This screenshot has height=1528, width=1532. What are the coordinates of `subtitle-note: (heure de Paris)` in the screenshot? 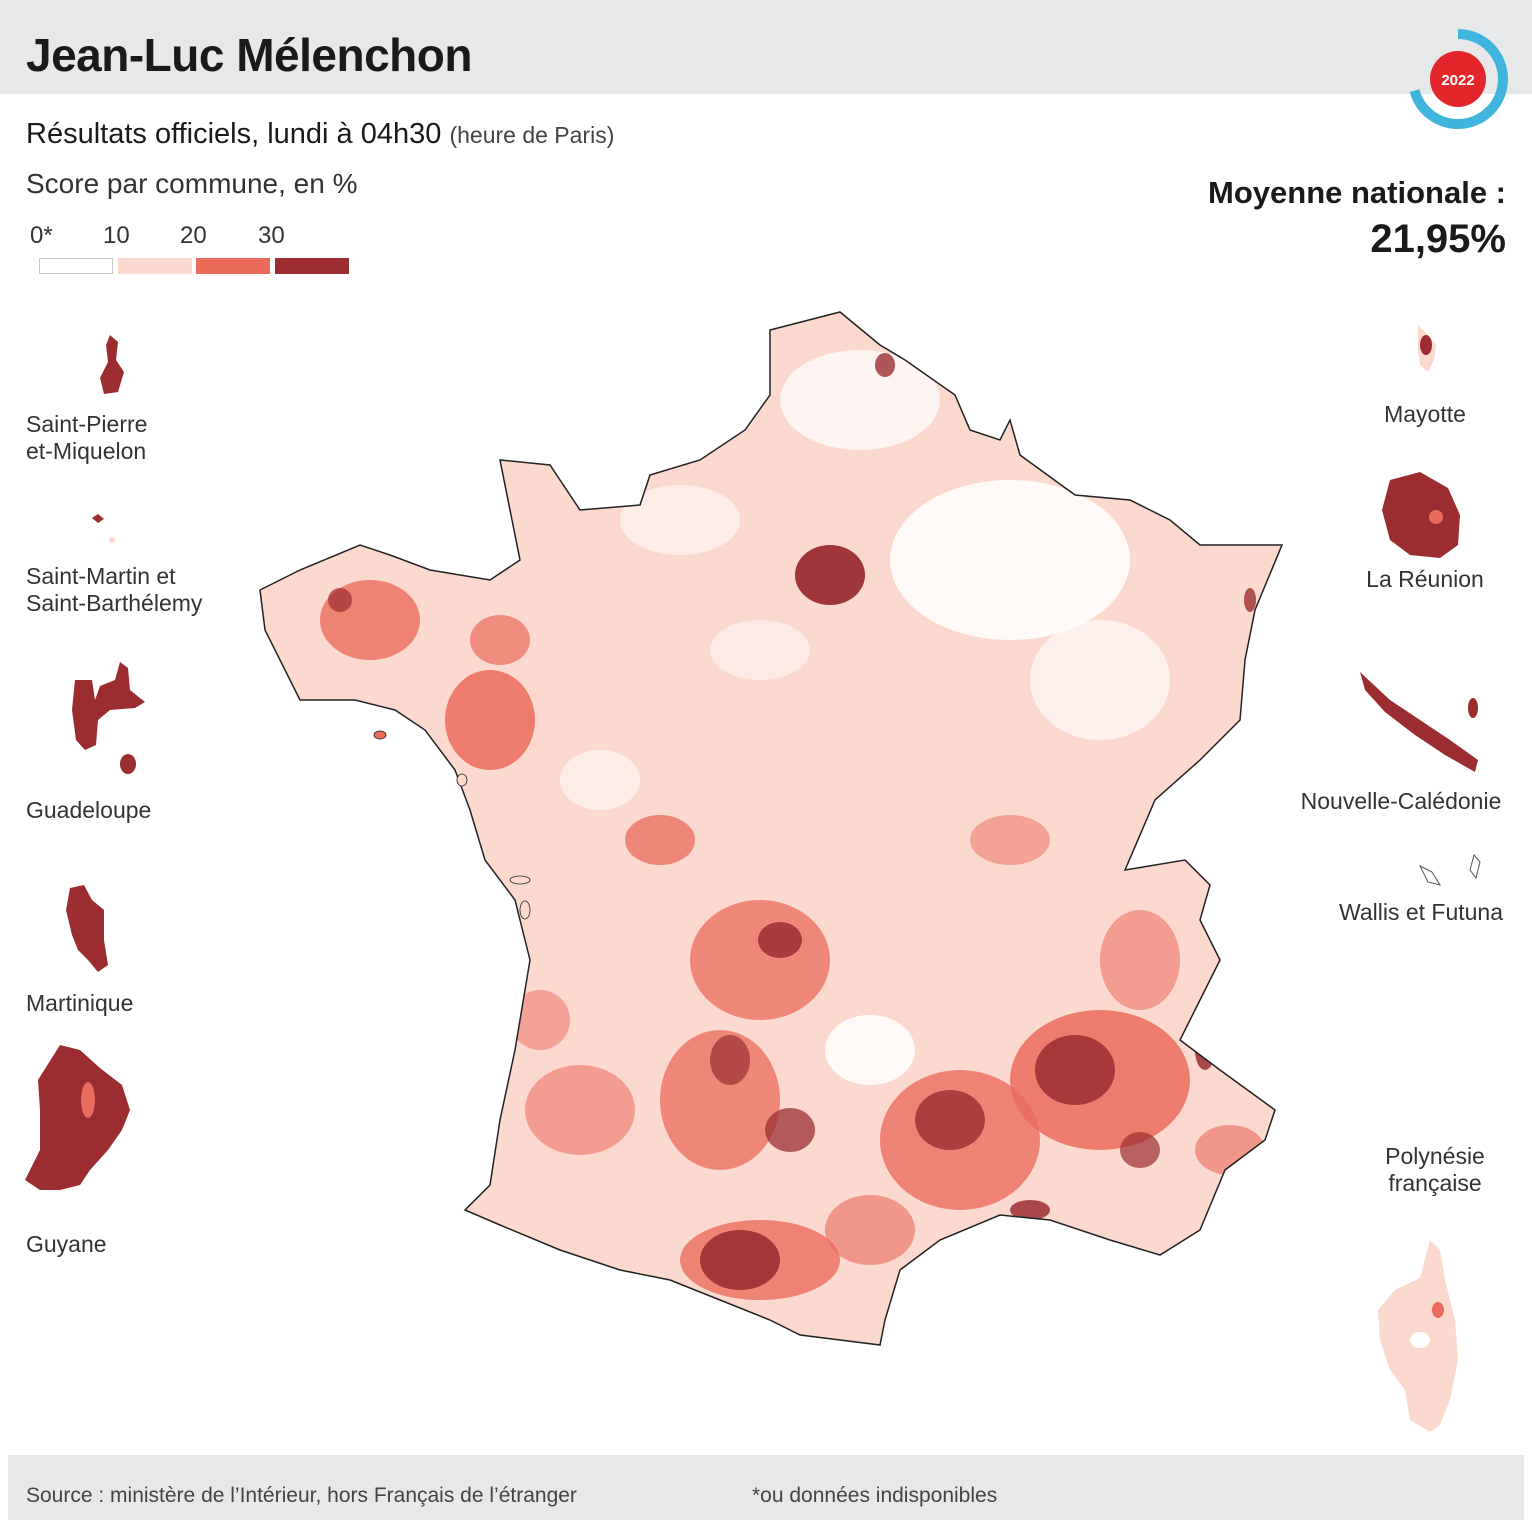 It's located at (532, 135).